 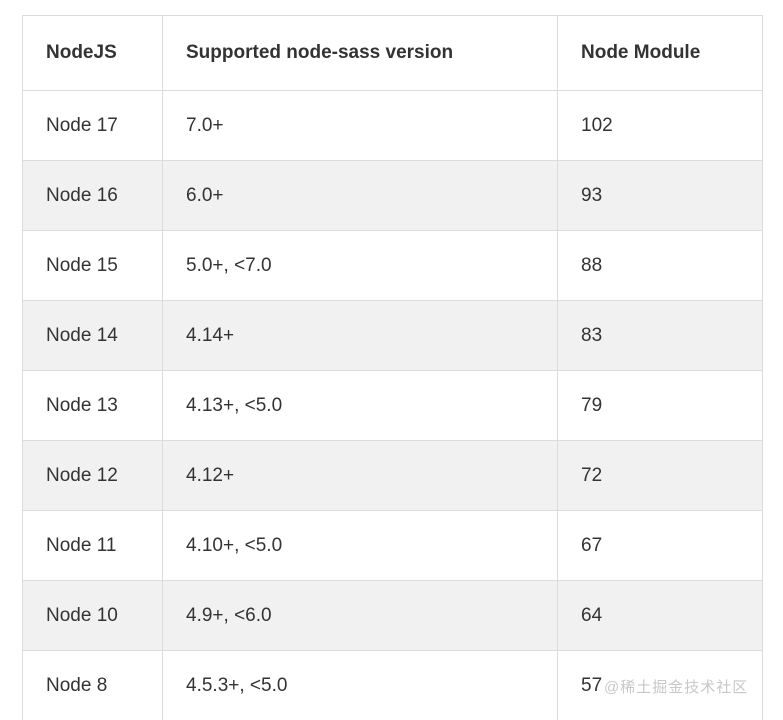 I want to click on table-row: Node 10 4.9+, <6.0 64, so click(x=392, y=615).